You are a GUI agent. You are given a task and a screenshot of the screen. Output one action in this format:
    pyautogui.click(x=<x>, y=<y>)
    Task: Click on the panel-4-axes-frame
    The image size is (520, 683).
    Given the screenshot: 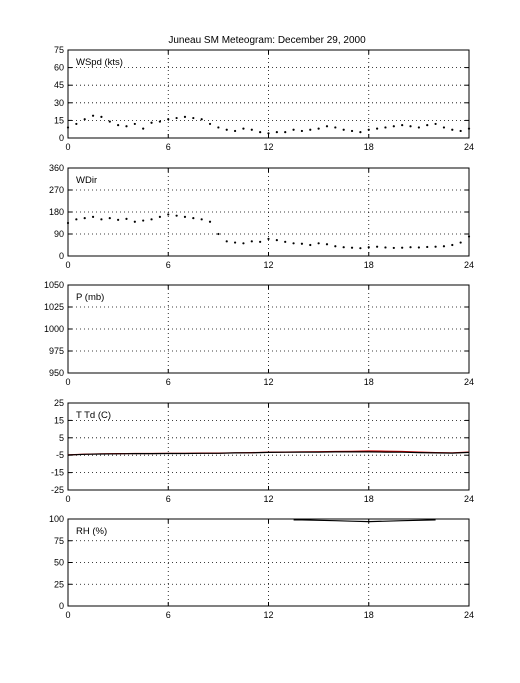 What is the action you would take?
    pyautogui.click(x=268, y=446)
    